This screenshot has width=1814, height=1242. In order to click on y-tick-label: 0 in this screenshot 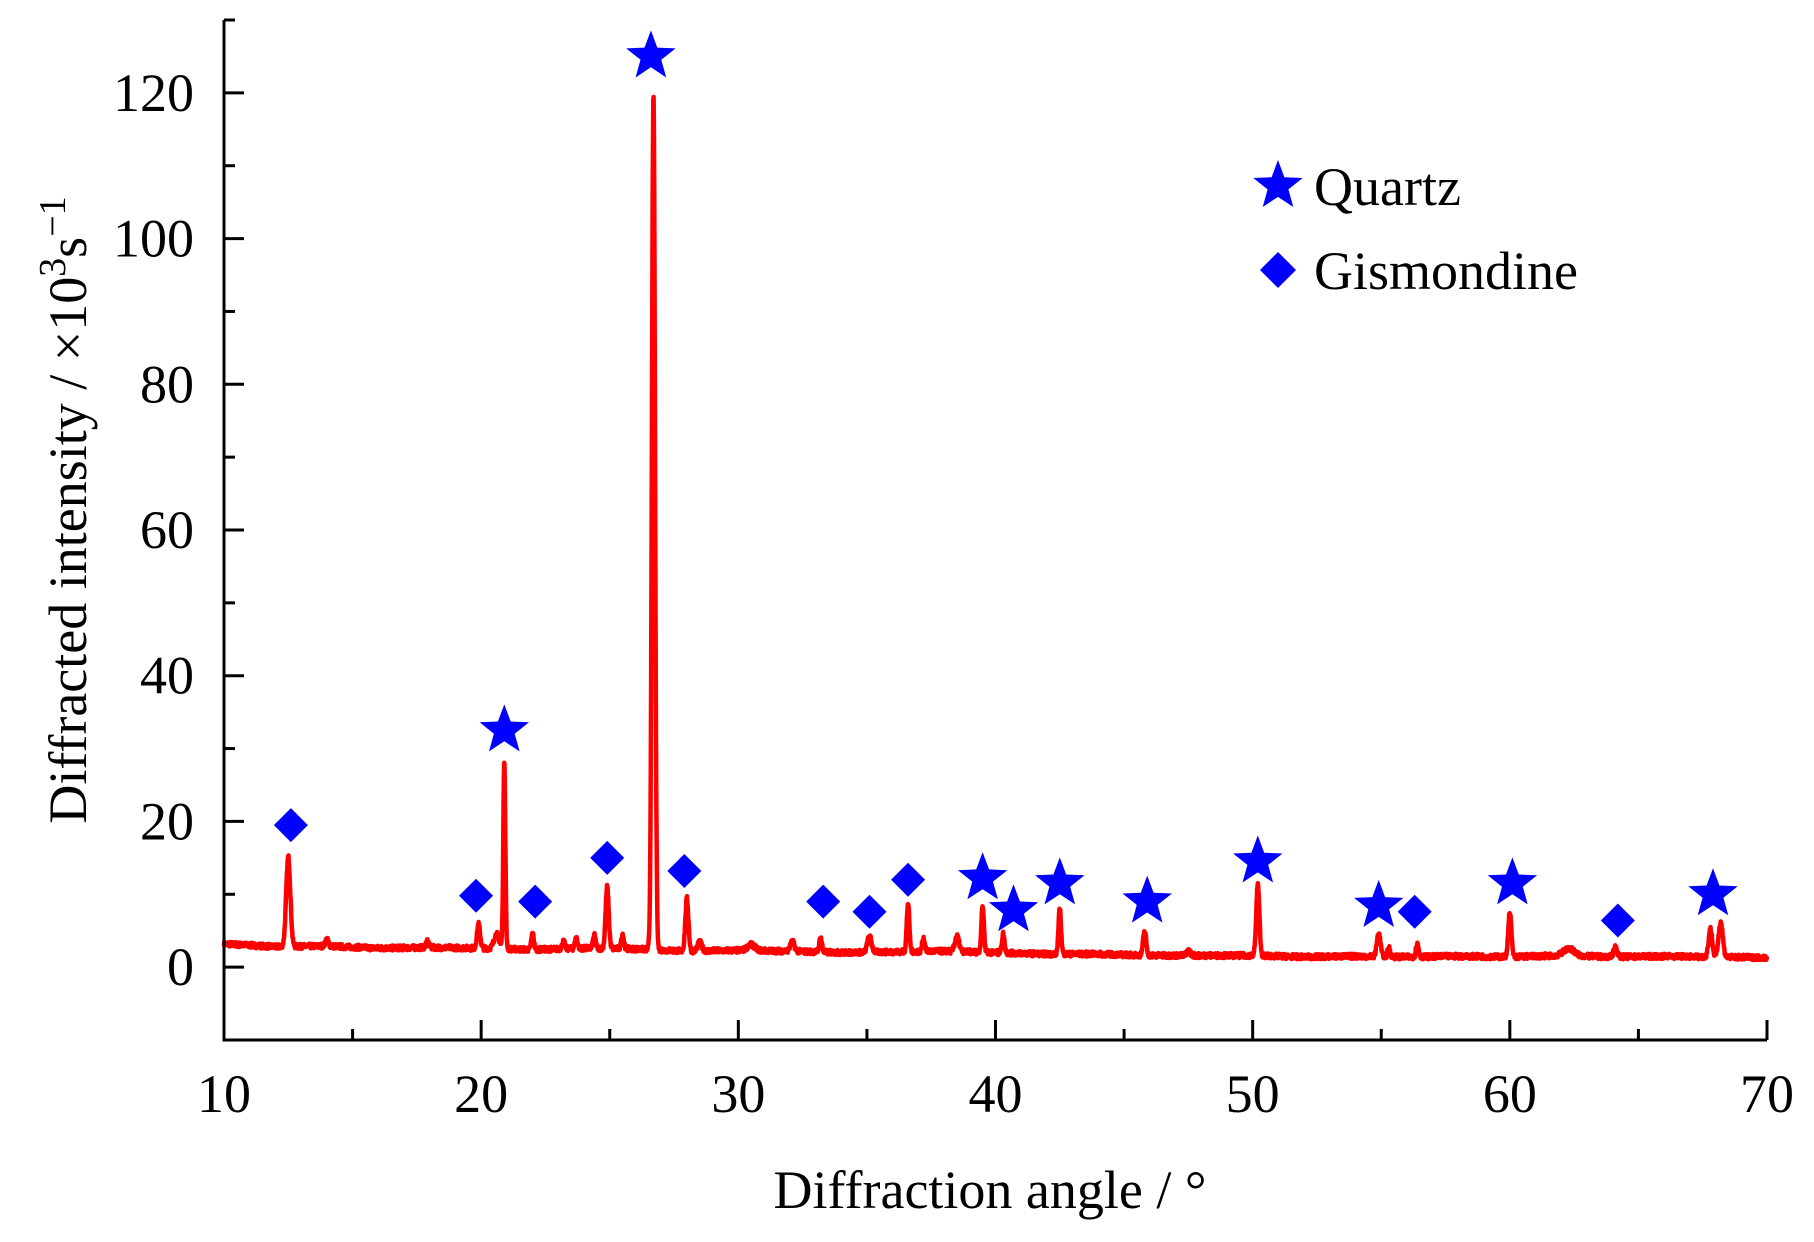, I will do `click(180, 967)`.